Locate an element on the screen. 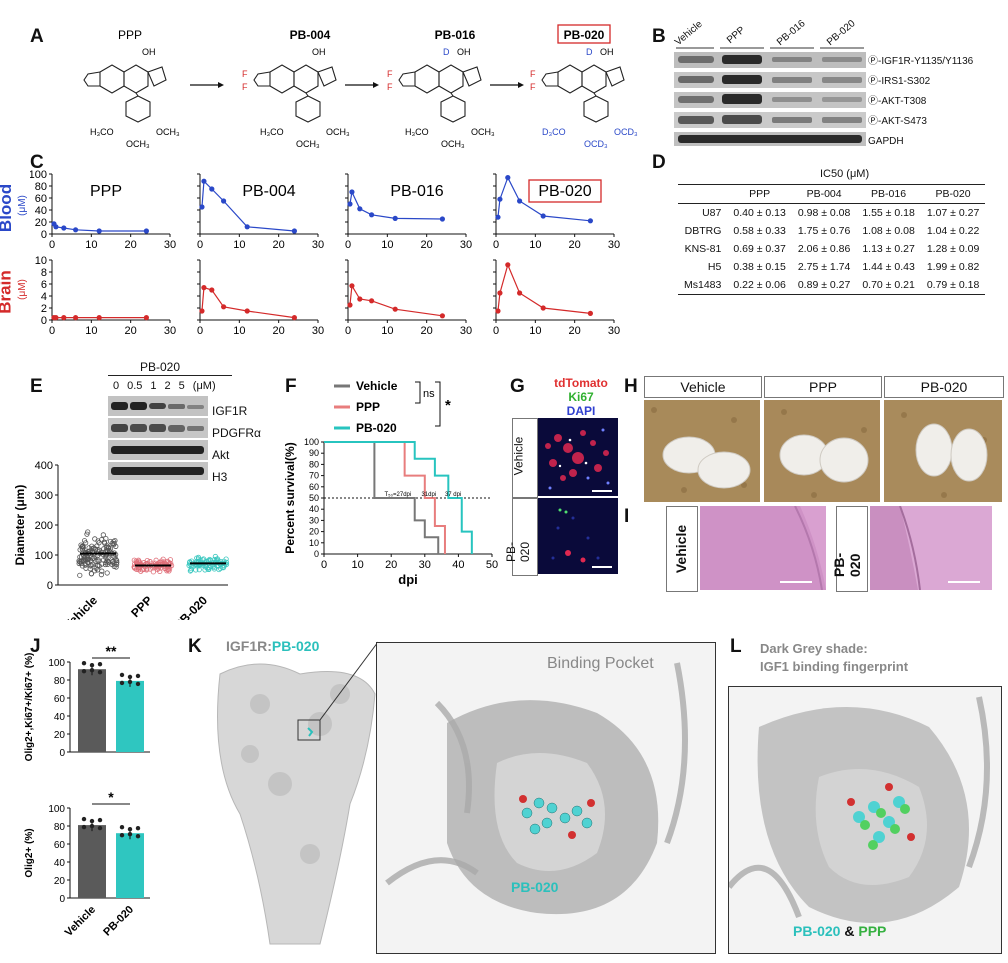  band-label: H3 is located at coordinates (220, 477).